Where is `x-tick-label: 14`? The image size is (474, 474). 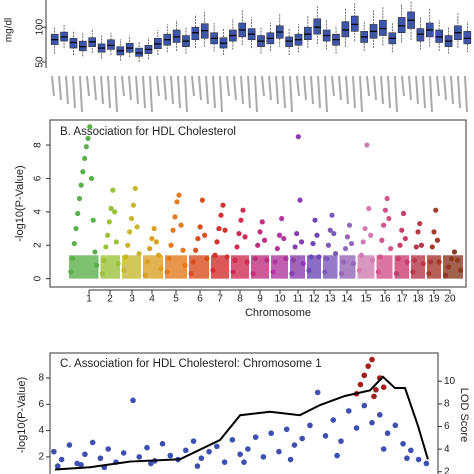 x-tick-label: 14 is located at coordinates (347, 299).